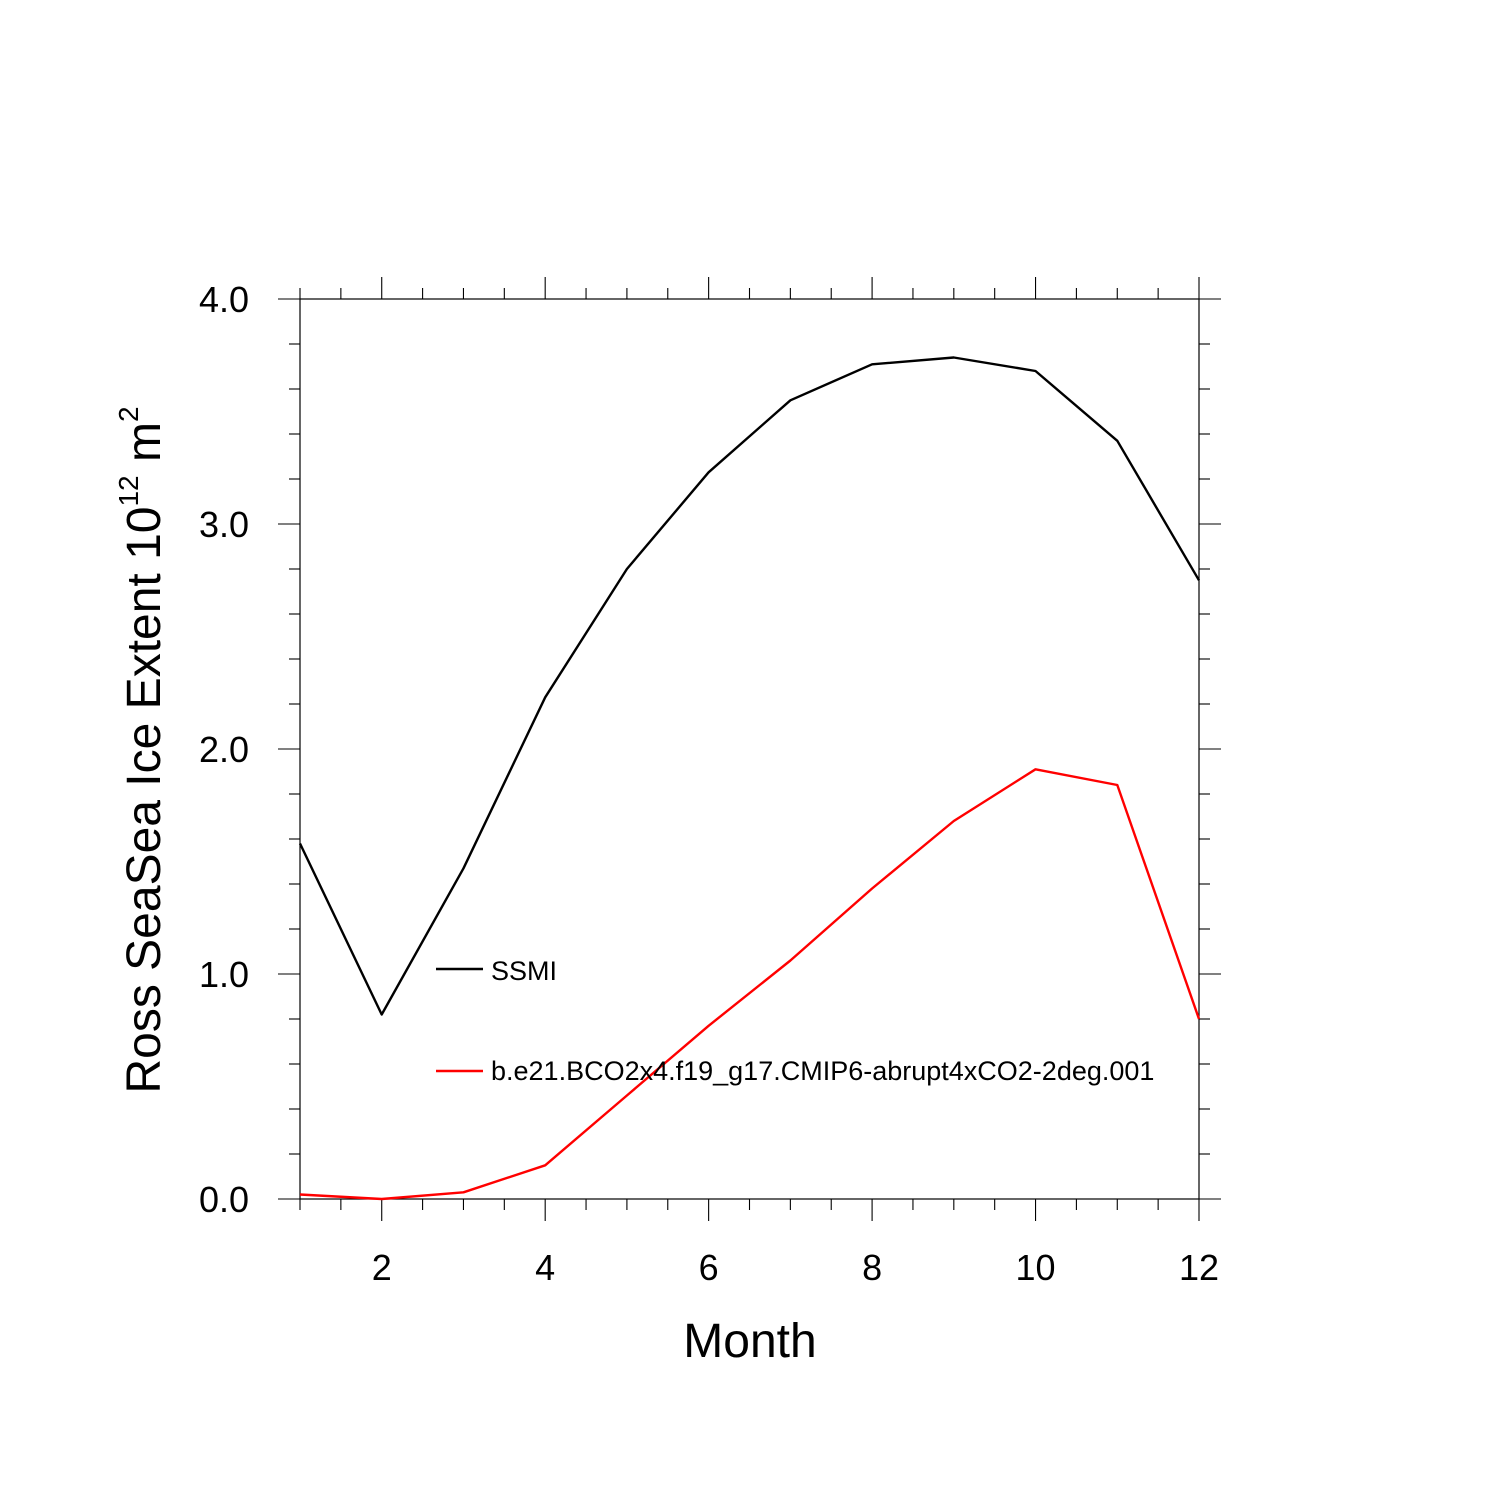  I want to click on x-tick-label: 8, so click(872, 1267).